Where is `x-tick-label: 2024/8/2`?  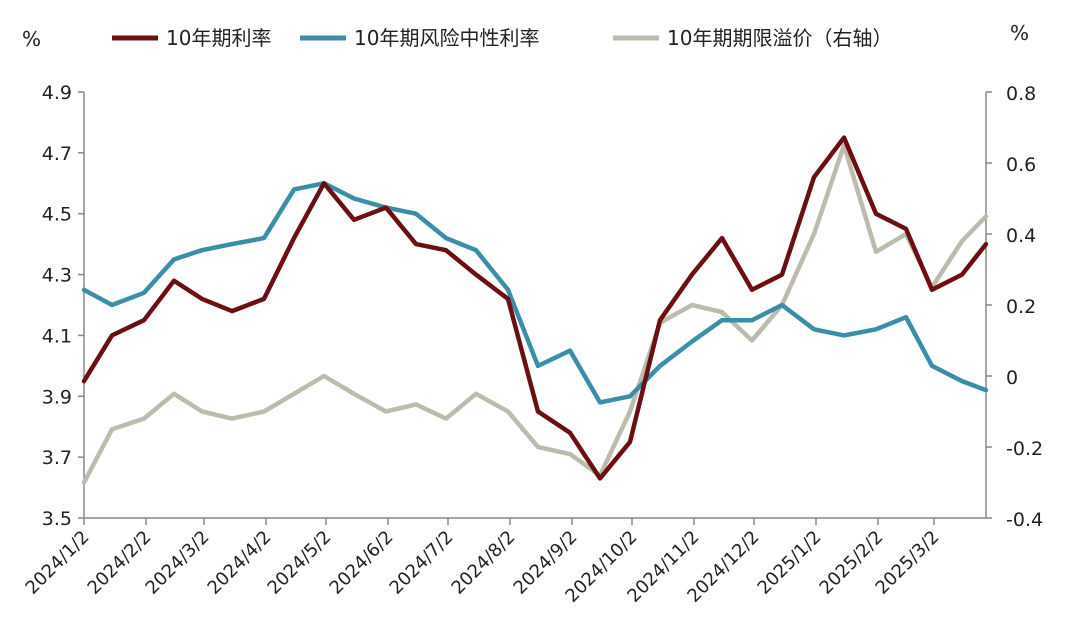 x-tick-label: 2024/8/2 is located at coordinates (484, 563).